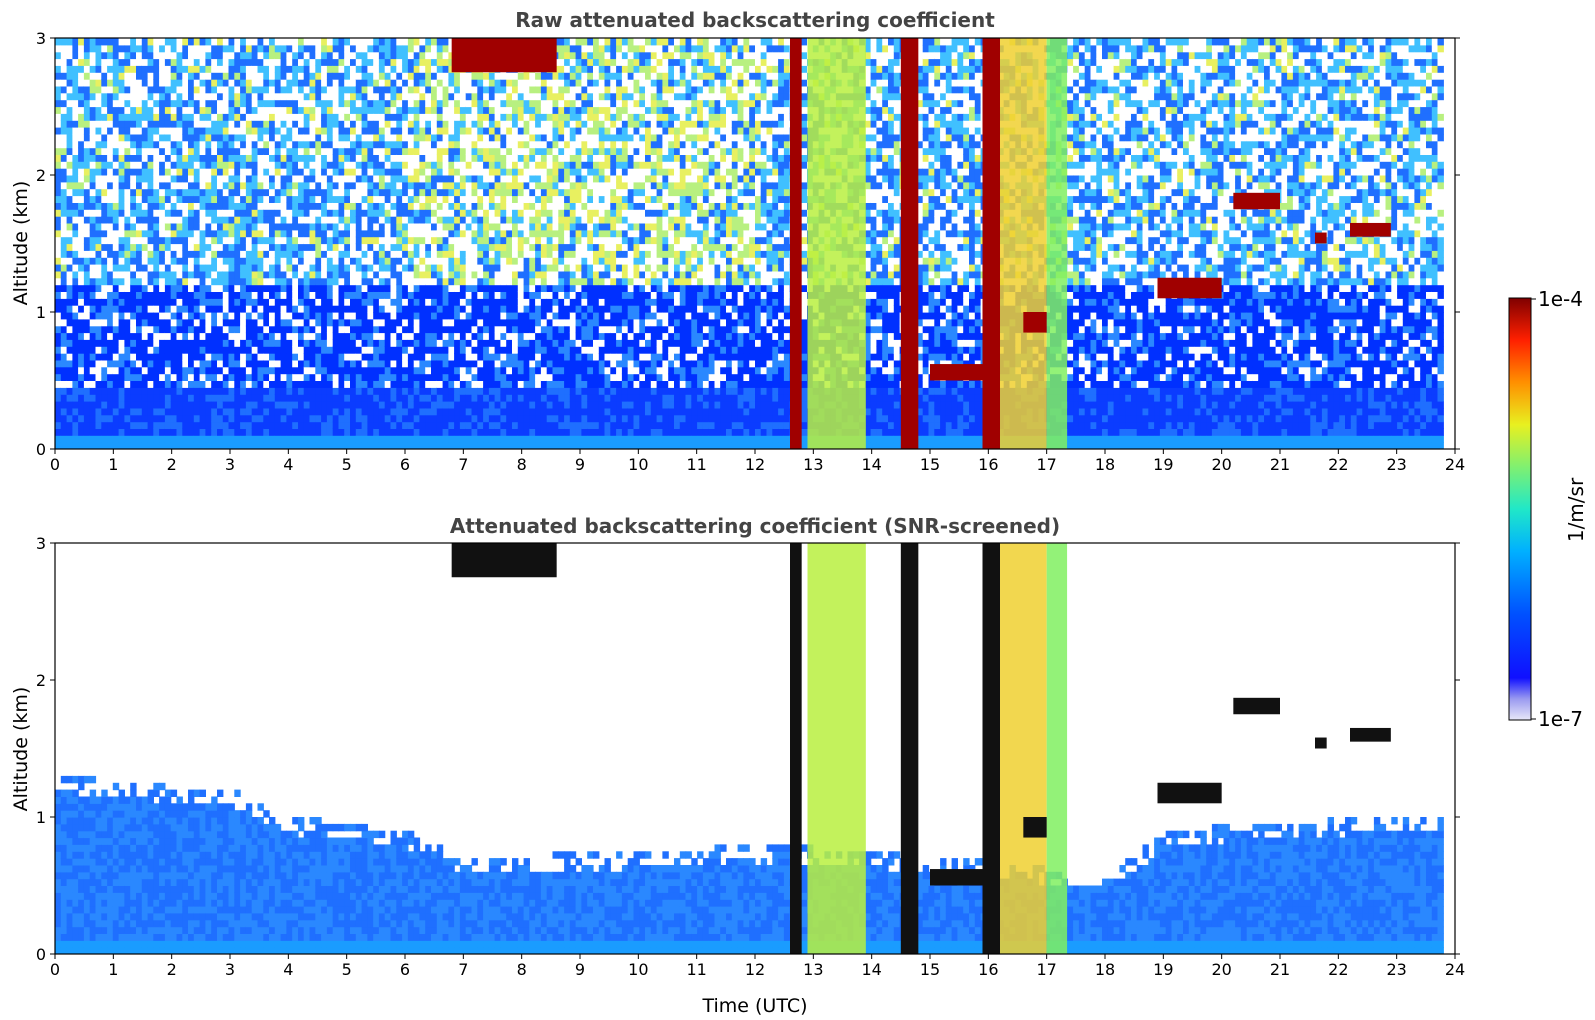 The width and height of the screenshot is (1595, 1020). What do you see at coordinates (21, 749) in the screenshot?
I see `y-axis-label-screened: Altitude (km)` at bounding box center [21, 749].